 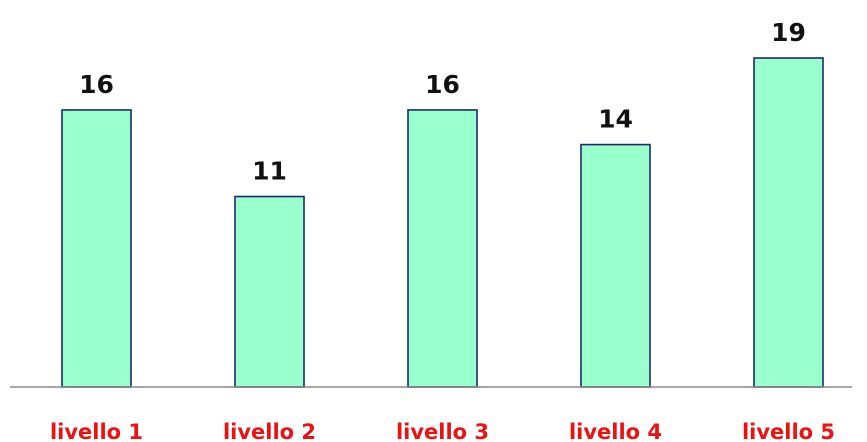 What do you see at coordinates (442, 84) in the screenshot?
I see `value-label-3: 16` at bounding box center [442, 84].